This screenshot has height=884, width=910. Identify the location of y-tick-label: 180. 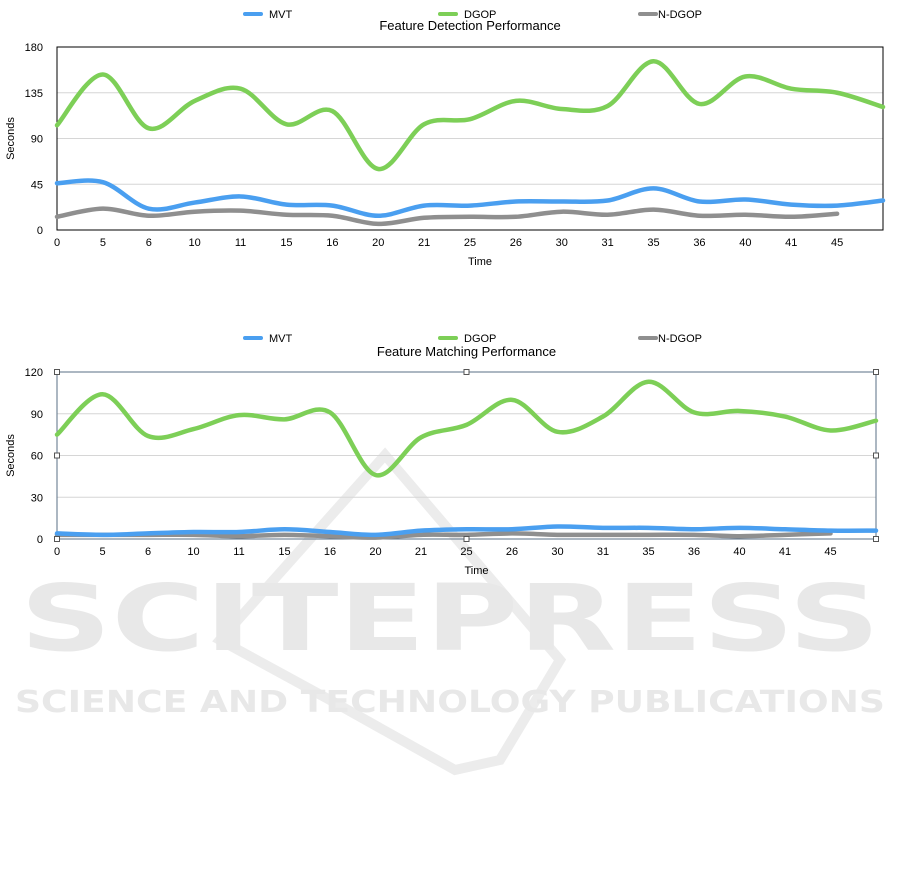
(34, 48).